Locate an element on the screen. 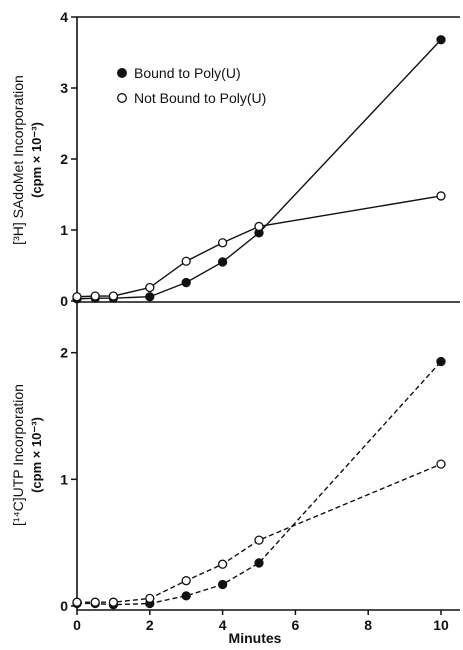 The width and height of the screenshot is (463, 650). x-ticks: 0 2 4 6 8 10 is located at coordinates (261, 621).